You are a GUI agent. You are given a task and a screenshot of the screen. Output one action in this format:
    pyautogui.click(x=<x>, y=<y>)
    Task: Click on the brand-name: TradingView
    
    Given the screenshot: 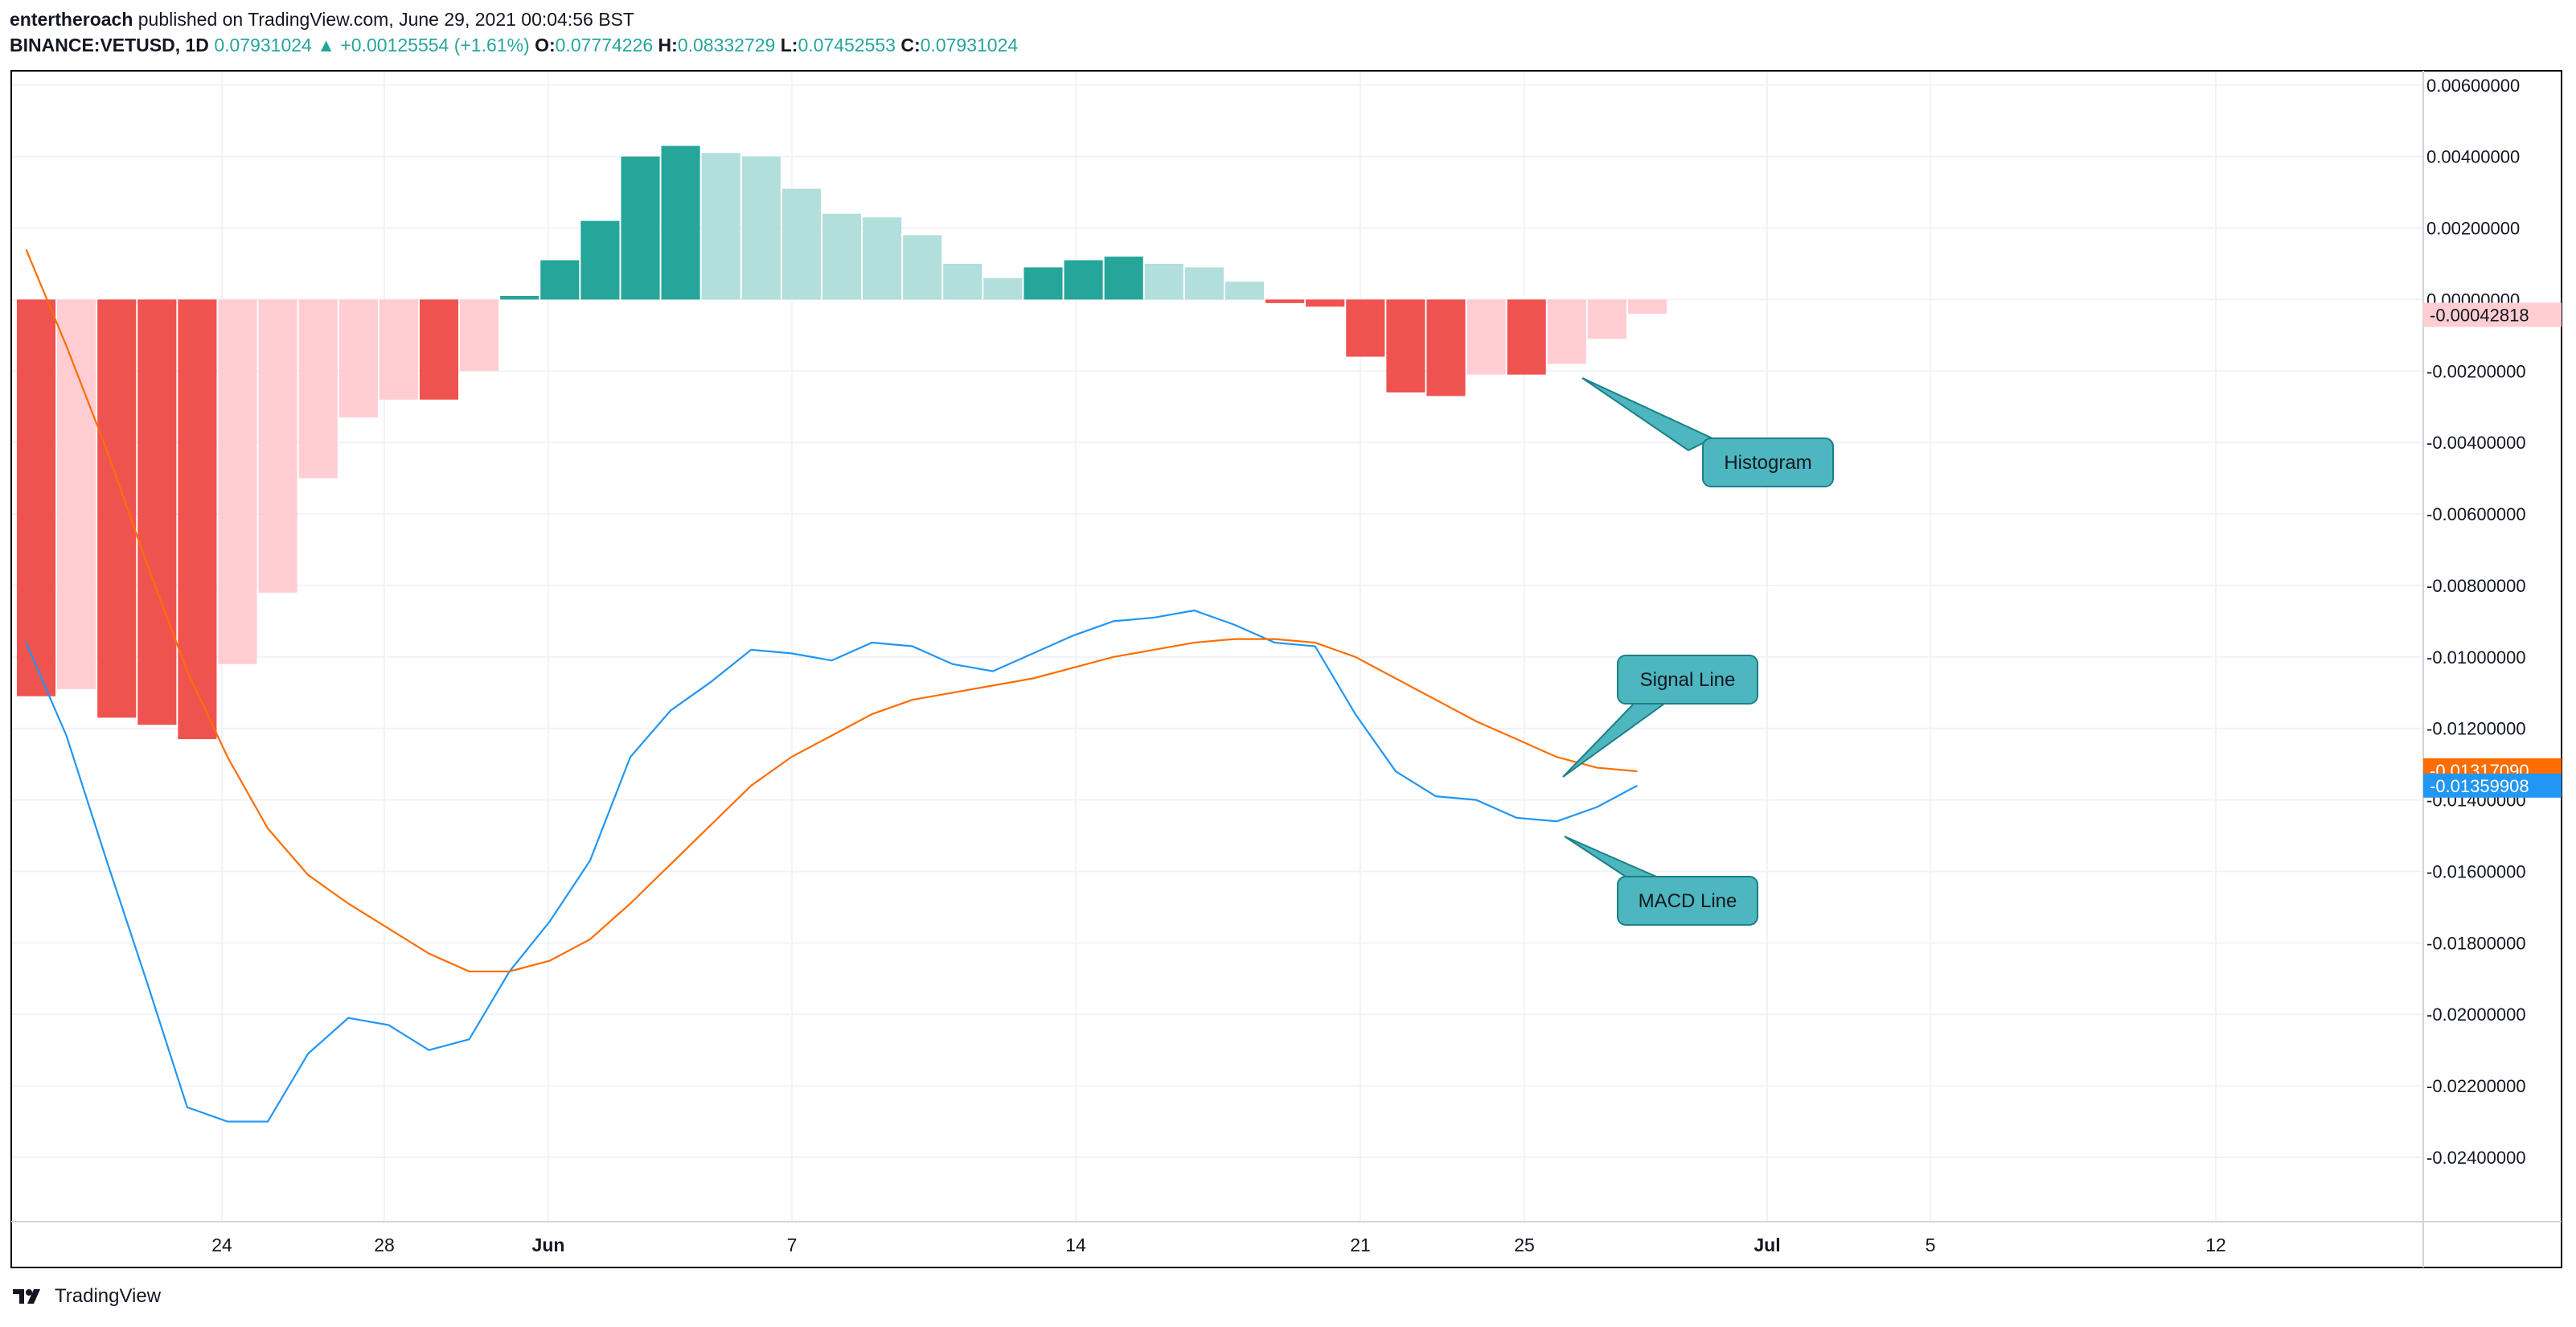 What is the action you would take?
    pyautogui.click(x=108, y=1296)
    